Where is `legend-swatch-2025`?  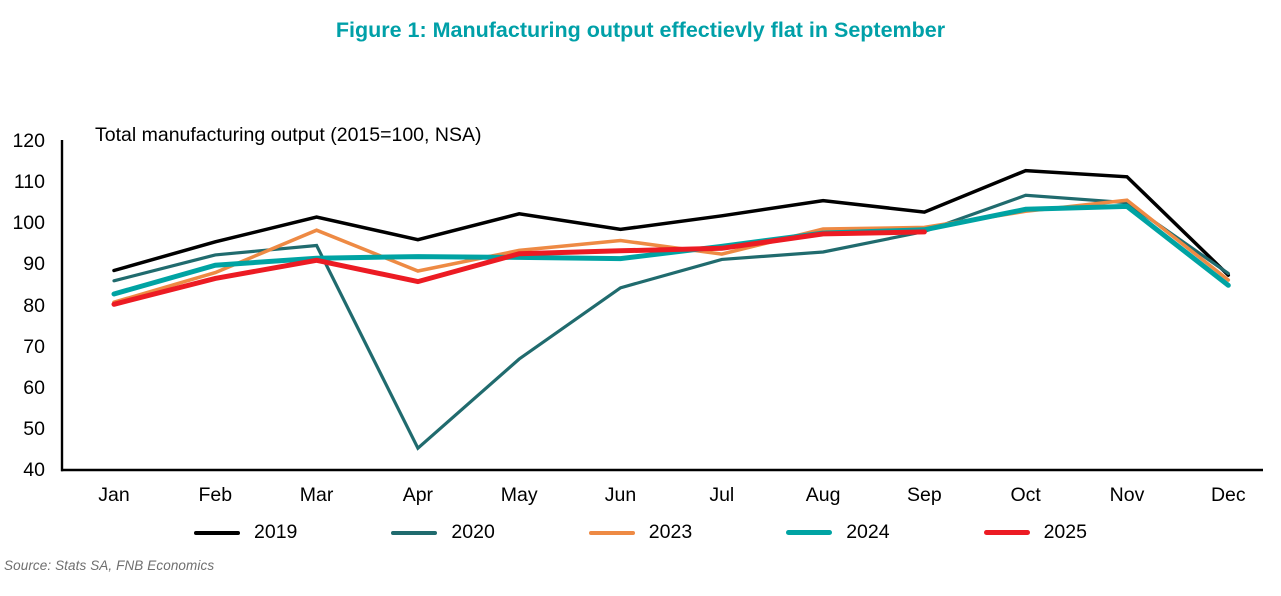
legend-swatch-2025 is located at coordinates (1006, 532).